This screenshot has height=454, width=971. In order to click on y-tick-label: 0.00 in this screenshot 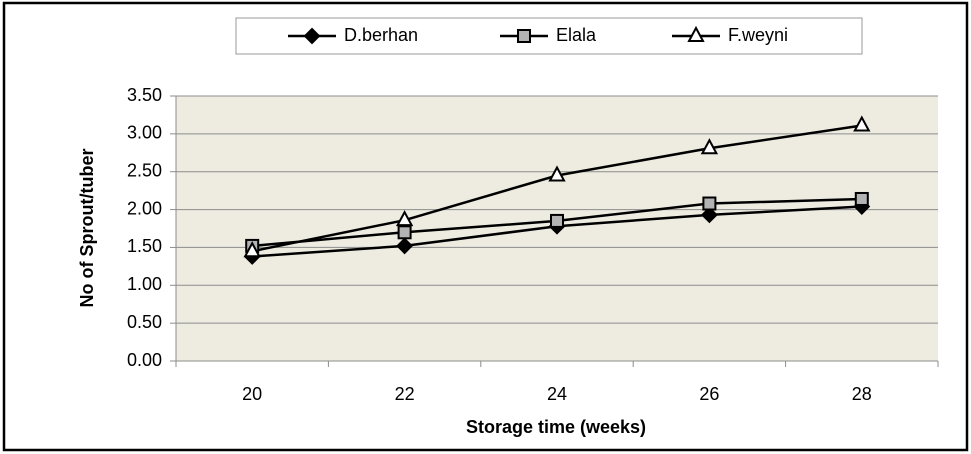, I will do `click(144, 360)`.